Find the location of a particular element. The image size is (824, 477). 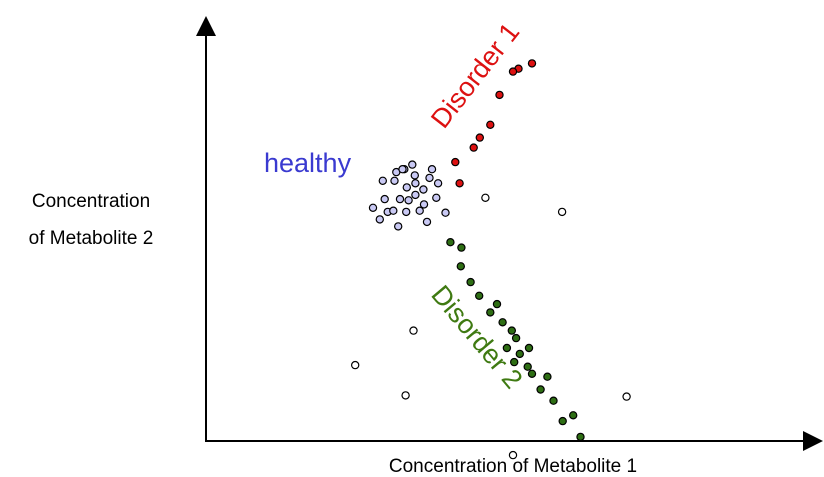

y-axis-label-line2: of Metabolite 2 is located at coordinates (91, 238).